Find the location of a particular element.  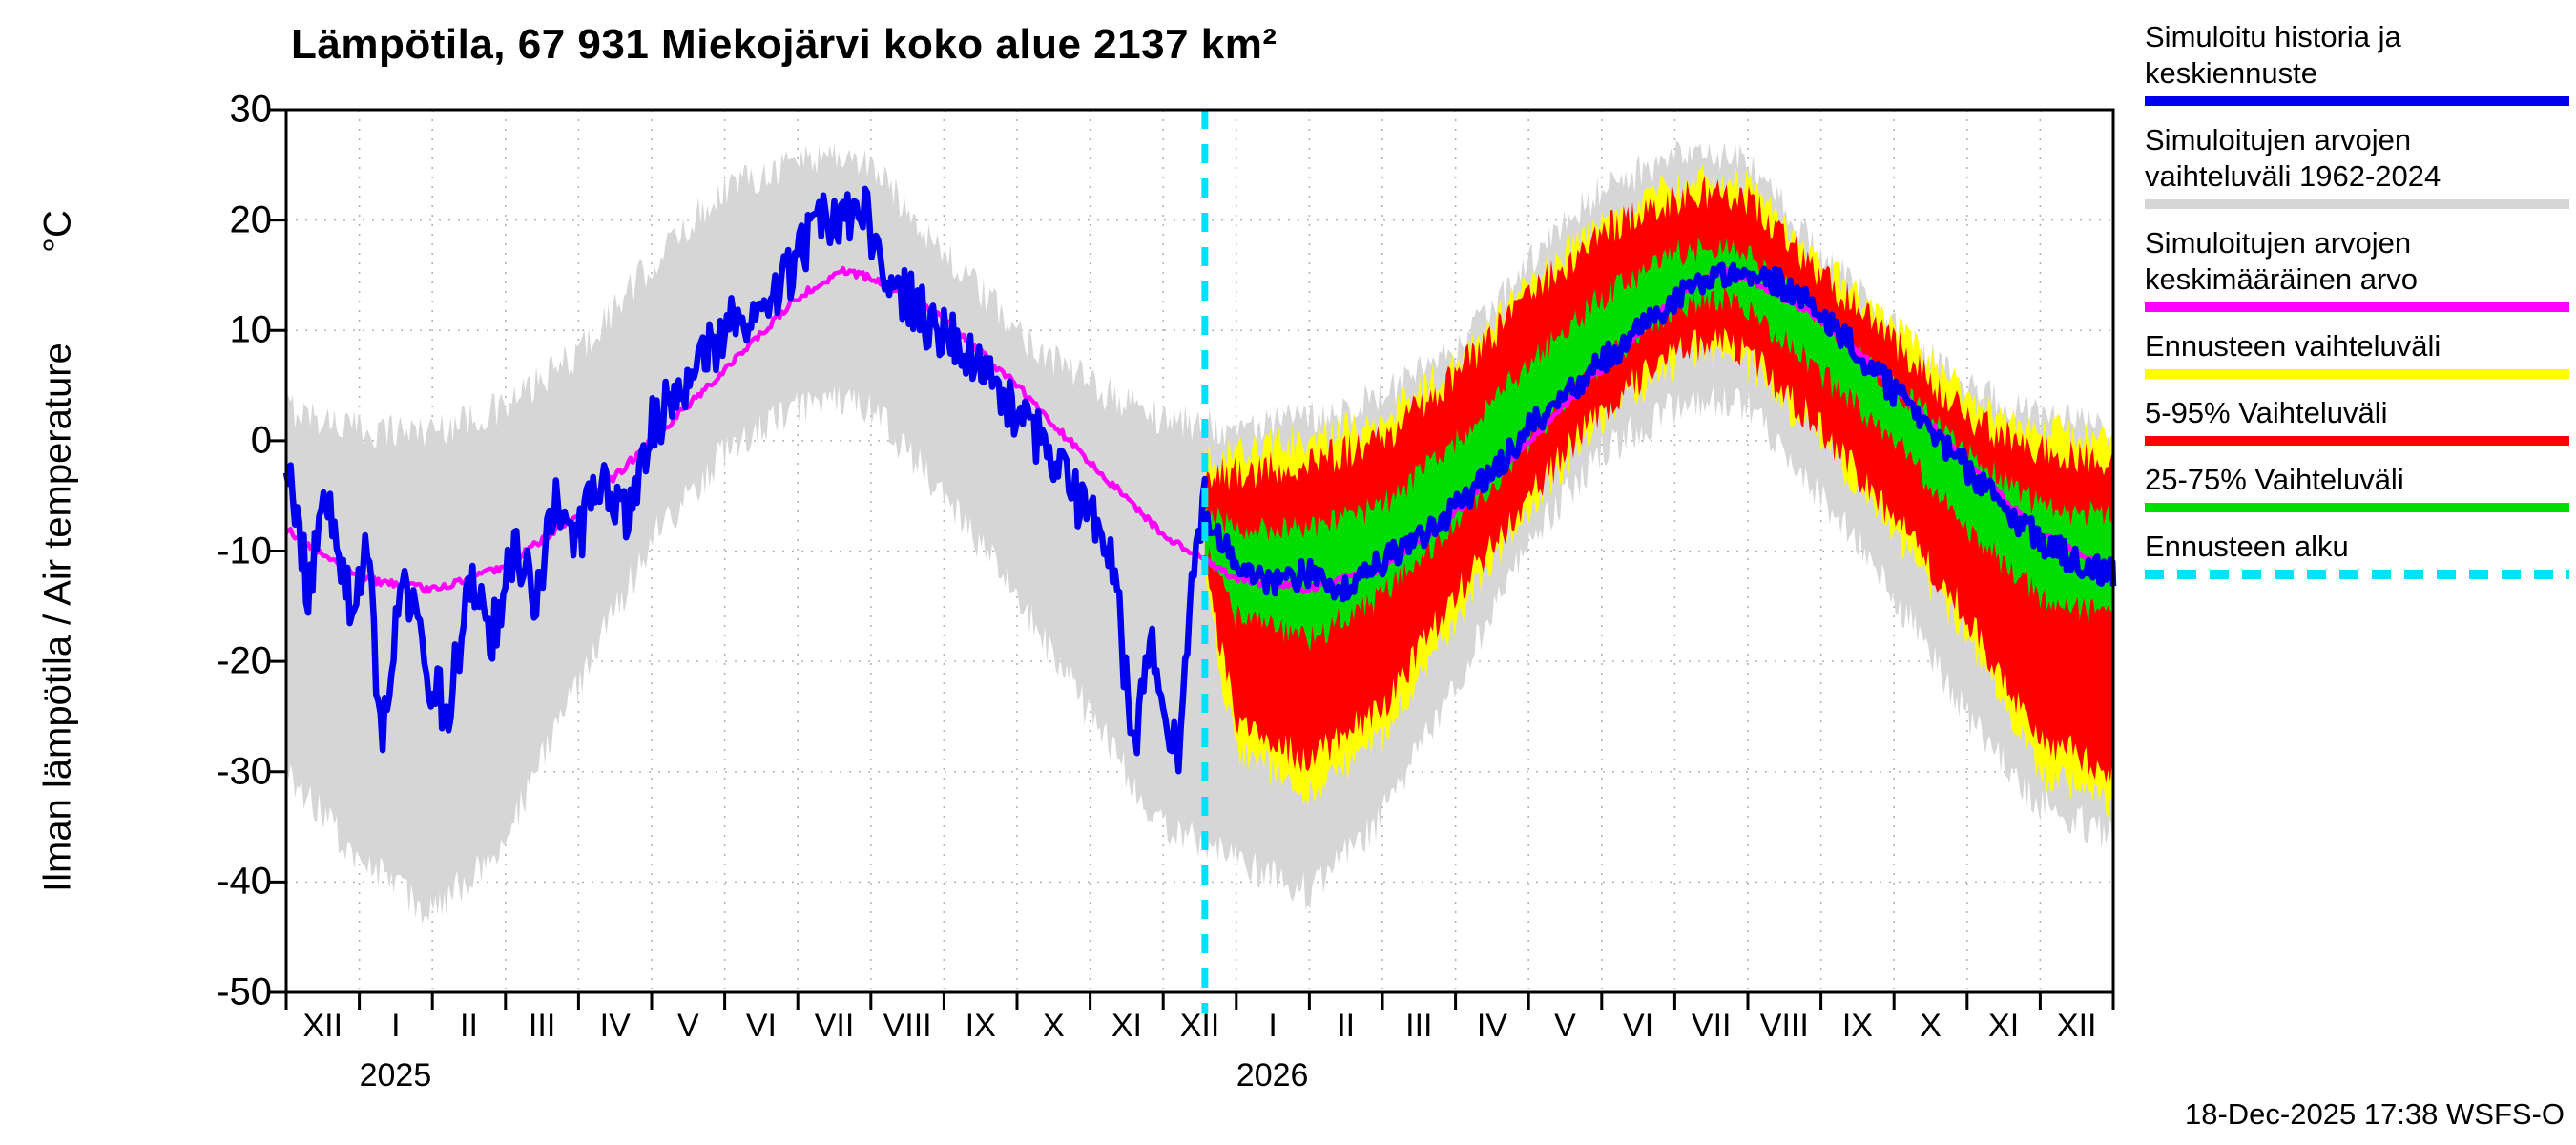

y-tick-label: -30 is located at coordinates (244, 771).